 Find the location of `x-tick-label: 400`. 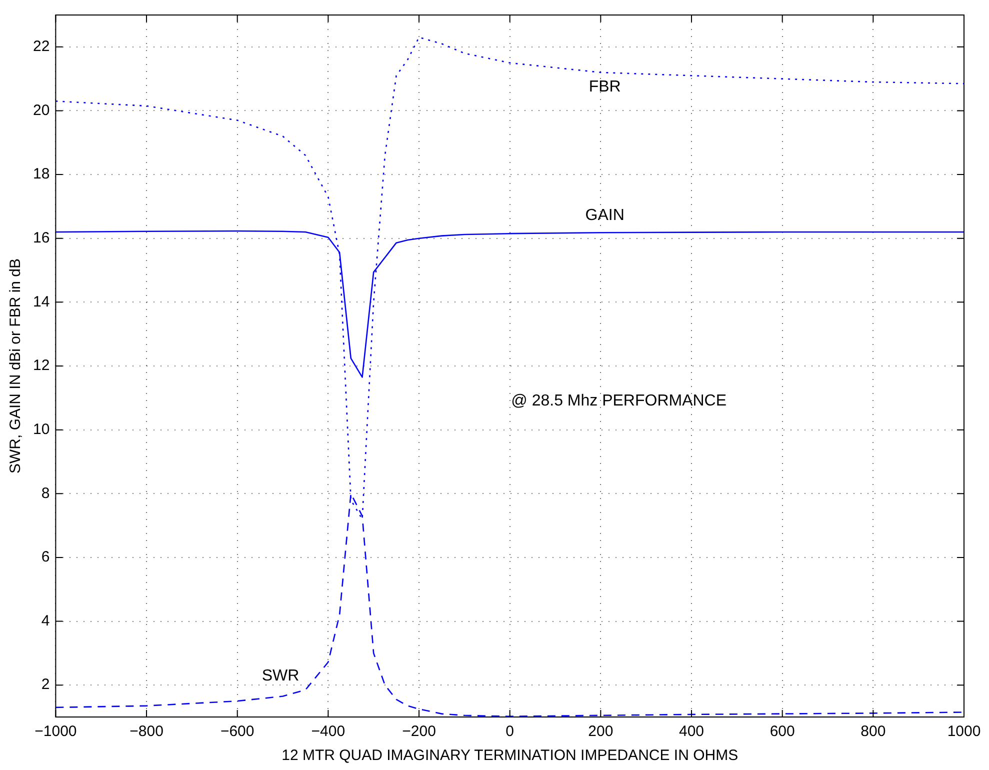

x-tick-label: 400 is located at coordinates (691, 731).